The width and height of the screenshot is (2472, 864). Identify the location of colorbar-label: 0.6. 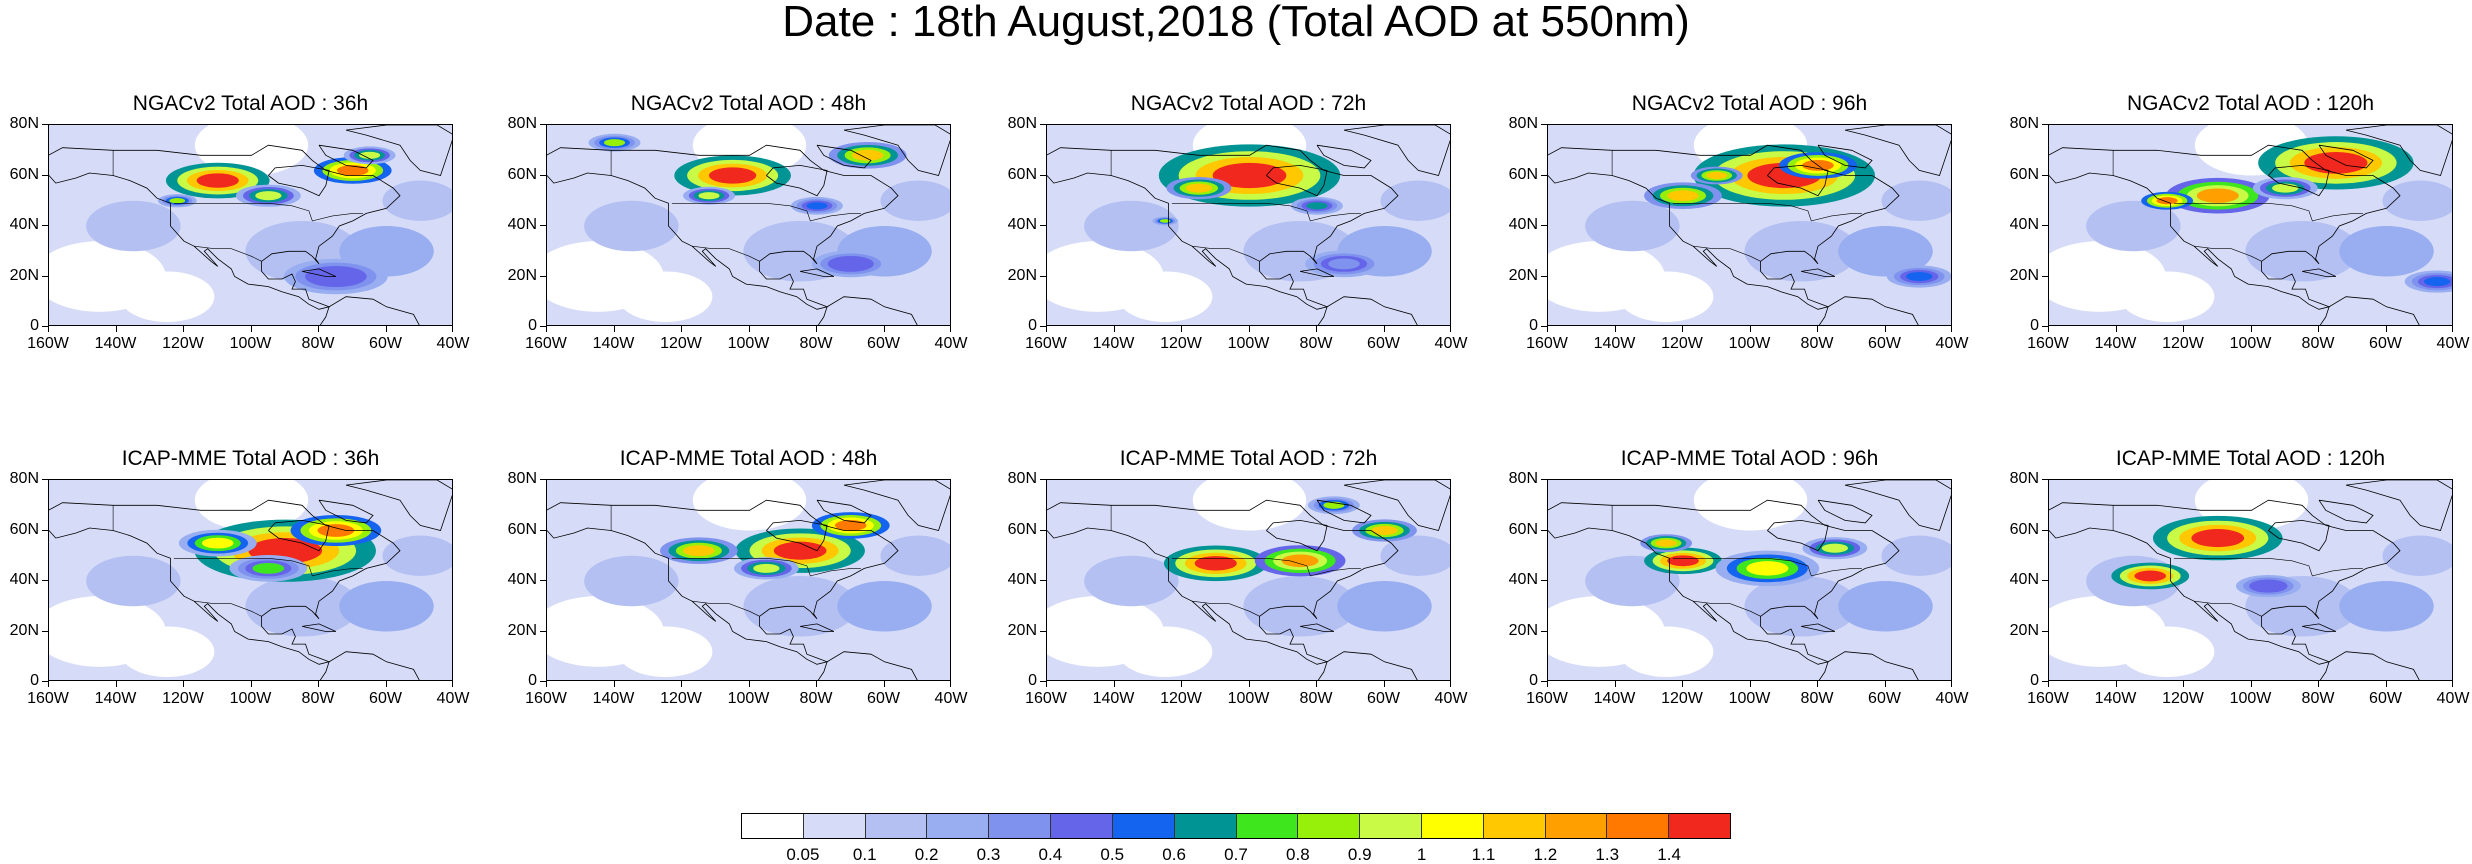
(1174, 854).